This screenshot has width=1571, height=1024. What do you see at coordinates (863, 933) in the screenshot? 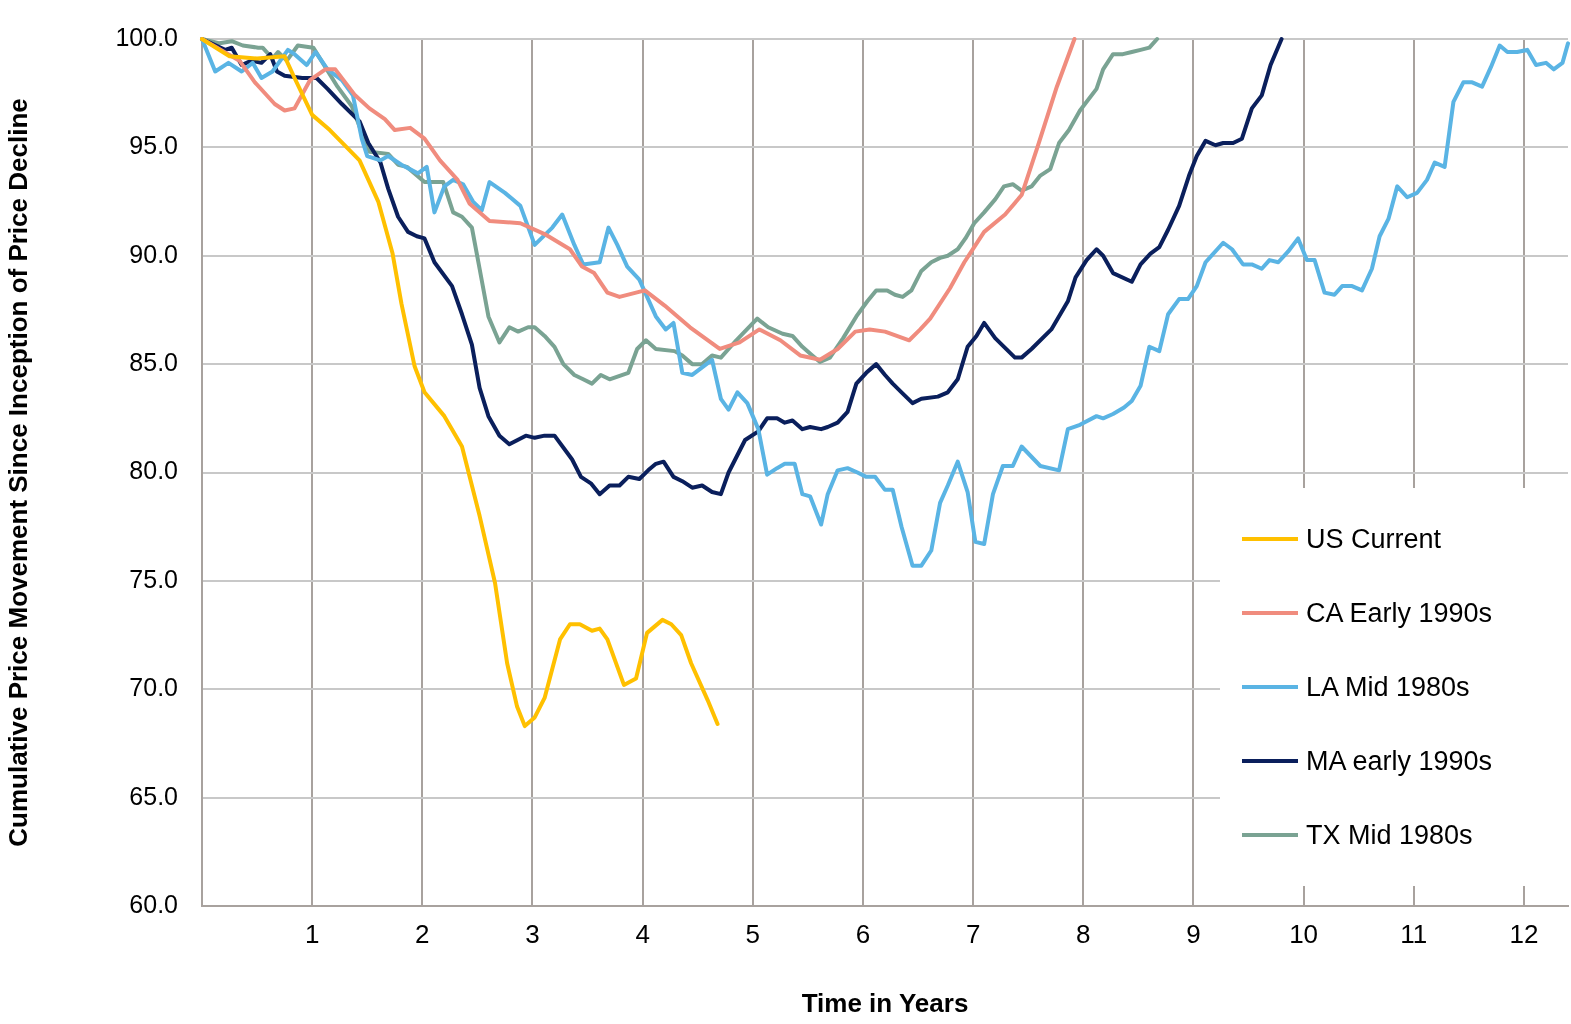
I see `x-tick-label: 6` at bounding box center [863, 933].